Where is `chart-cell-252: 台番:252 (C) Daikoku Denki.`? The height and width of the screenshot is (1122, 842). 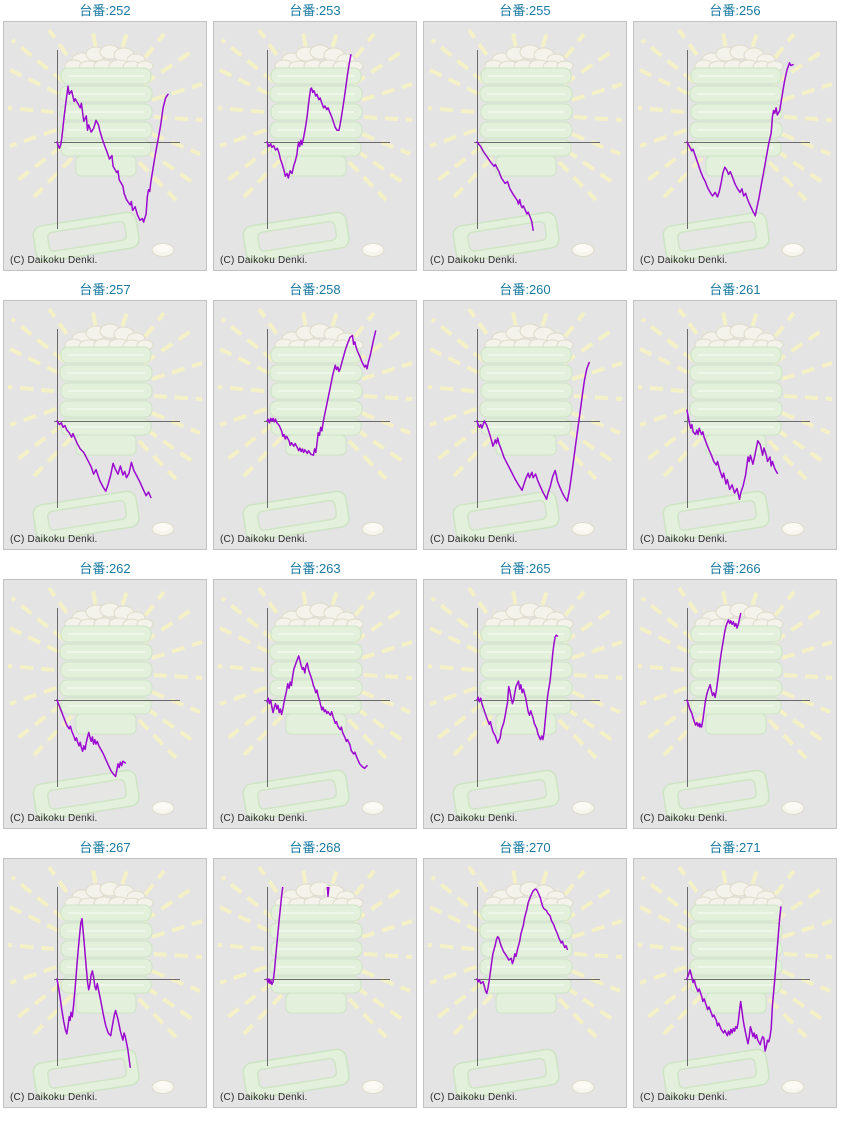
chart-cell-252: 台番:252 (C) Daikoku Denki. is located at coordinates (105, 136).